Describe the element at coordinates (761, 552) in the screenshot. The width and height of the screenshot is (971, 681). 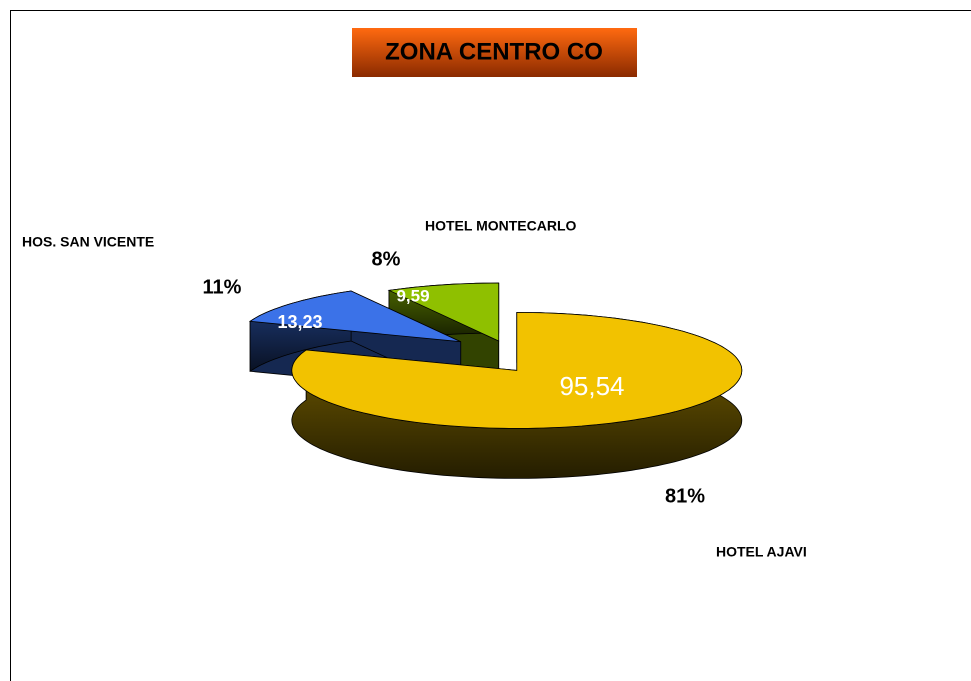
I see `category-label: HOTEL AJAVI` at that location.